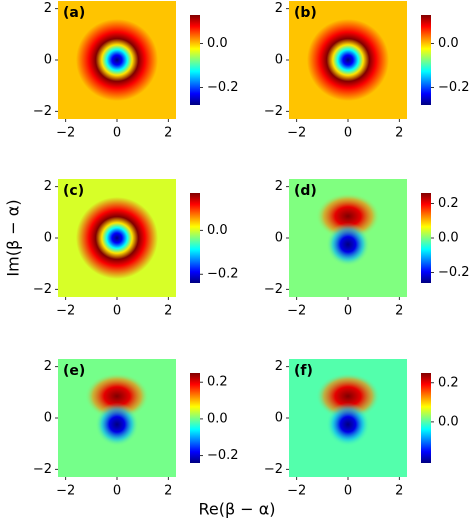 Image resolution: width=474 pixels, height=524 pixels. Describe the element at coordinates (305, 191) in the screenshot. I see `panel-label: (d)` at that location.